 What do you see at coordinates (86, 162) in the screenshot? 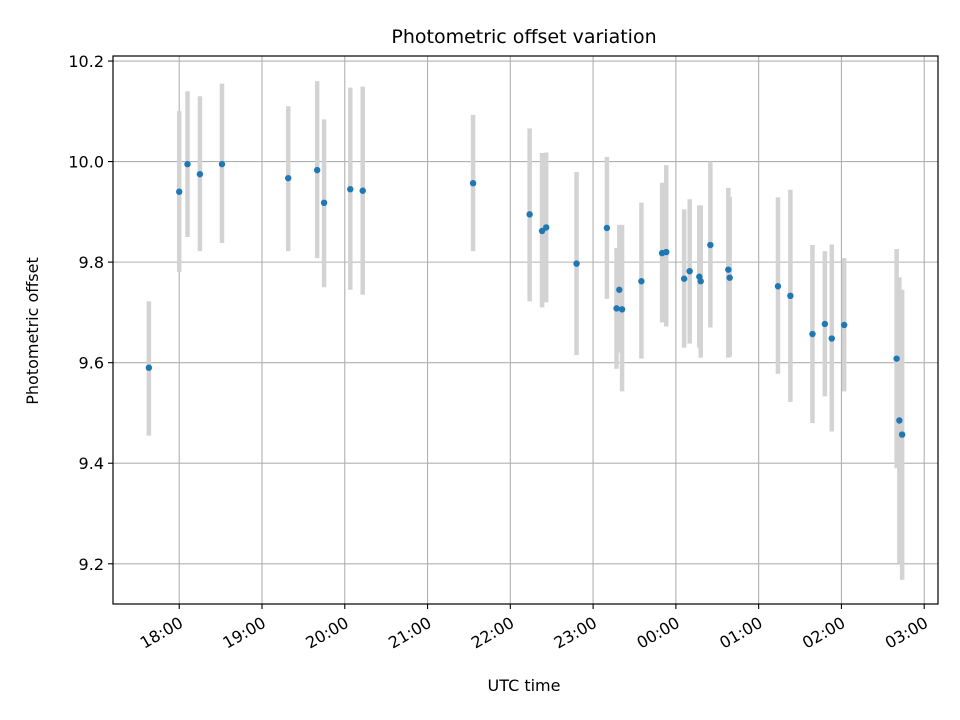
I see `y-tick-label: 10.0` at bounding box center [86, 162].